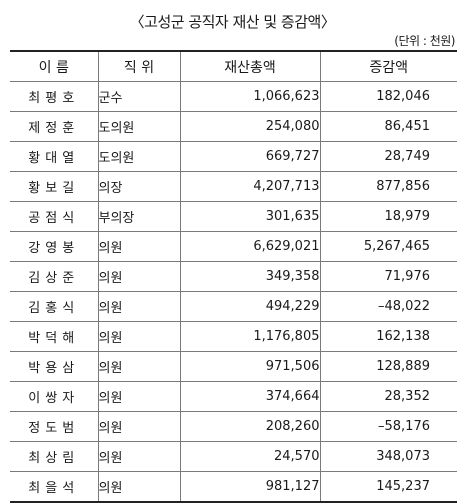 The width and height of the screenshot is (465, 503). Describe the element at coordinates (424, 41) in the screenshot. I see `unit-label: (단위 : 천원)` at that location.